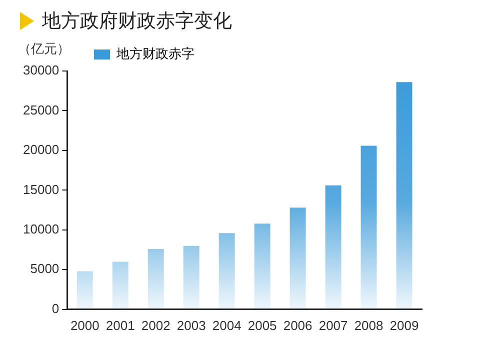 This screenshot has width=490, height=351. Describe the element at coordinates (404, 325) in the screenshot. I see `x-tick-label: 2009` at that location.